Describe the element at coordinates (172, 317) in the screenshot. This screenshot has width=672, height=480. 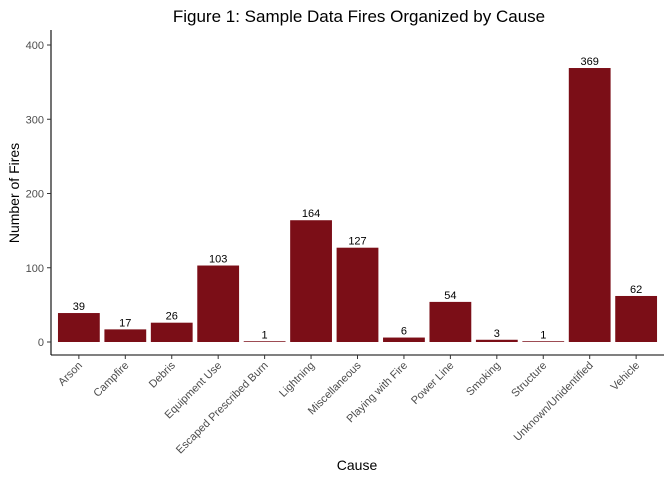
I see `data-label-debris: 26` at that location.